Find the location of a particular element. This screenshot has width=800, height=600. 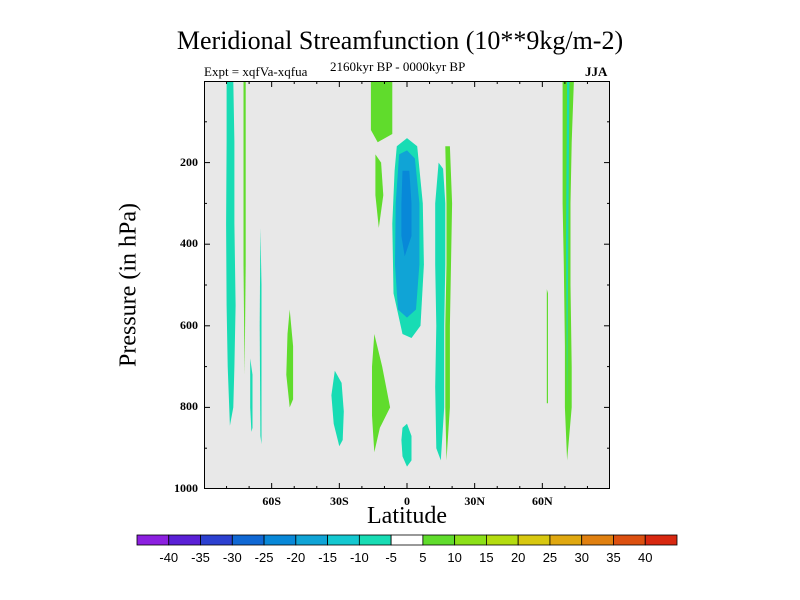

colorbar-label: 10 is located at coordinates (454, 557).